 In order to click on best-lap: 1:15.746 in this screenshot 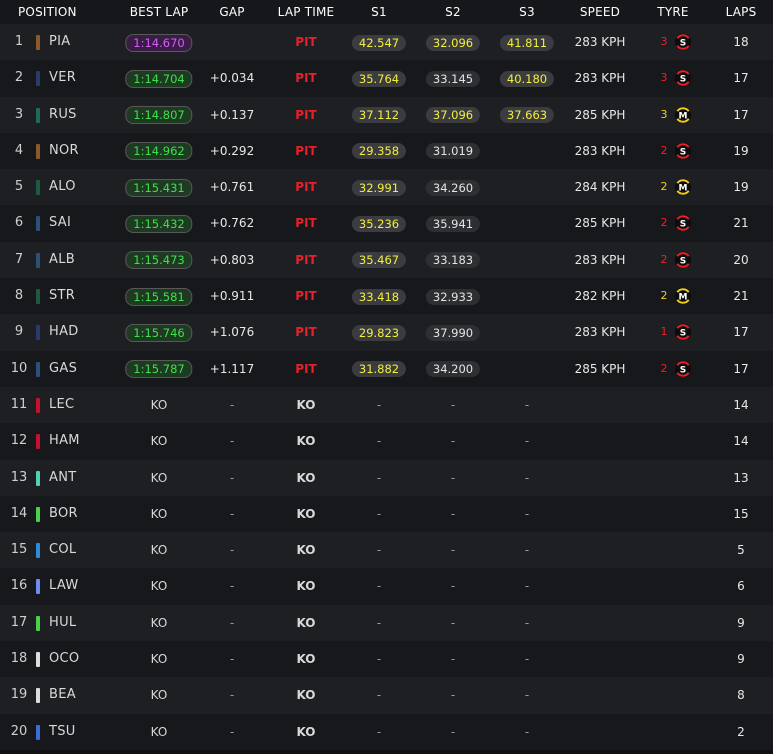, I will do `click(159, 332)`.